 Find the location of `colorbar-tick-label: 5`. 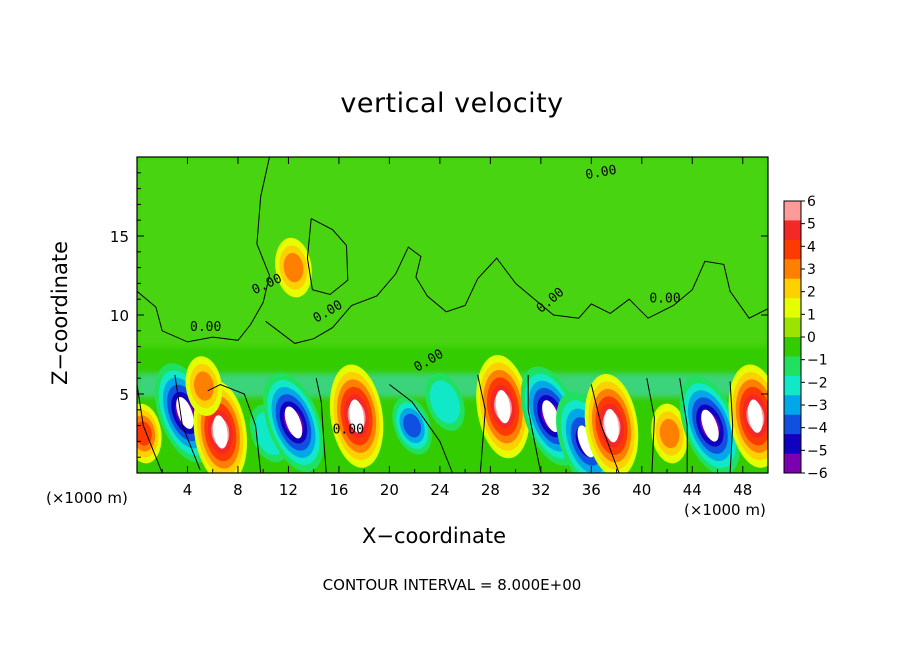

colorbar-tick-label: 5 is located at coordinates (811, 225).